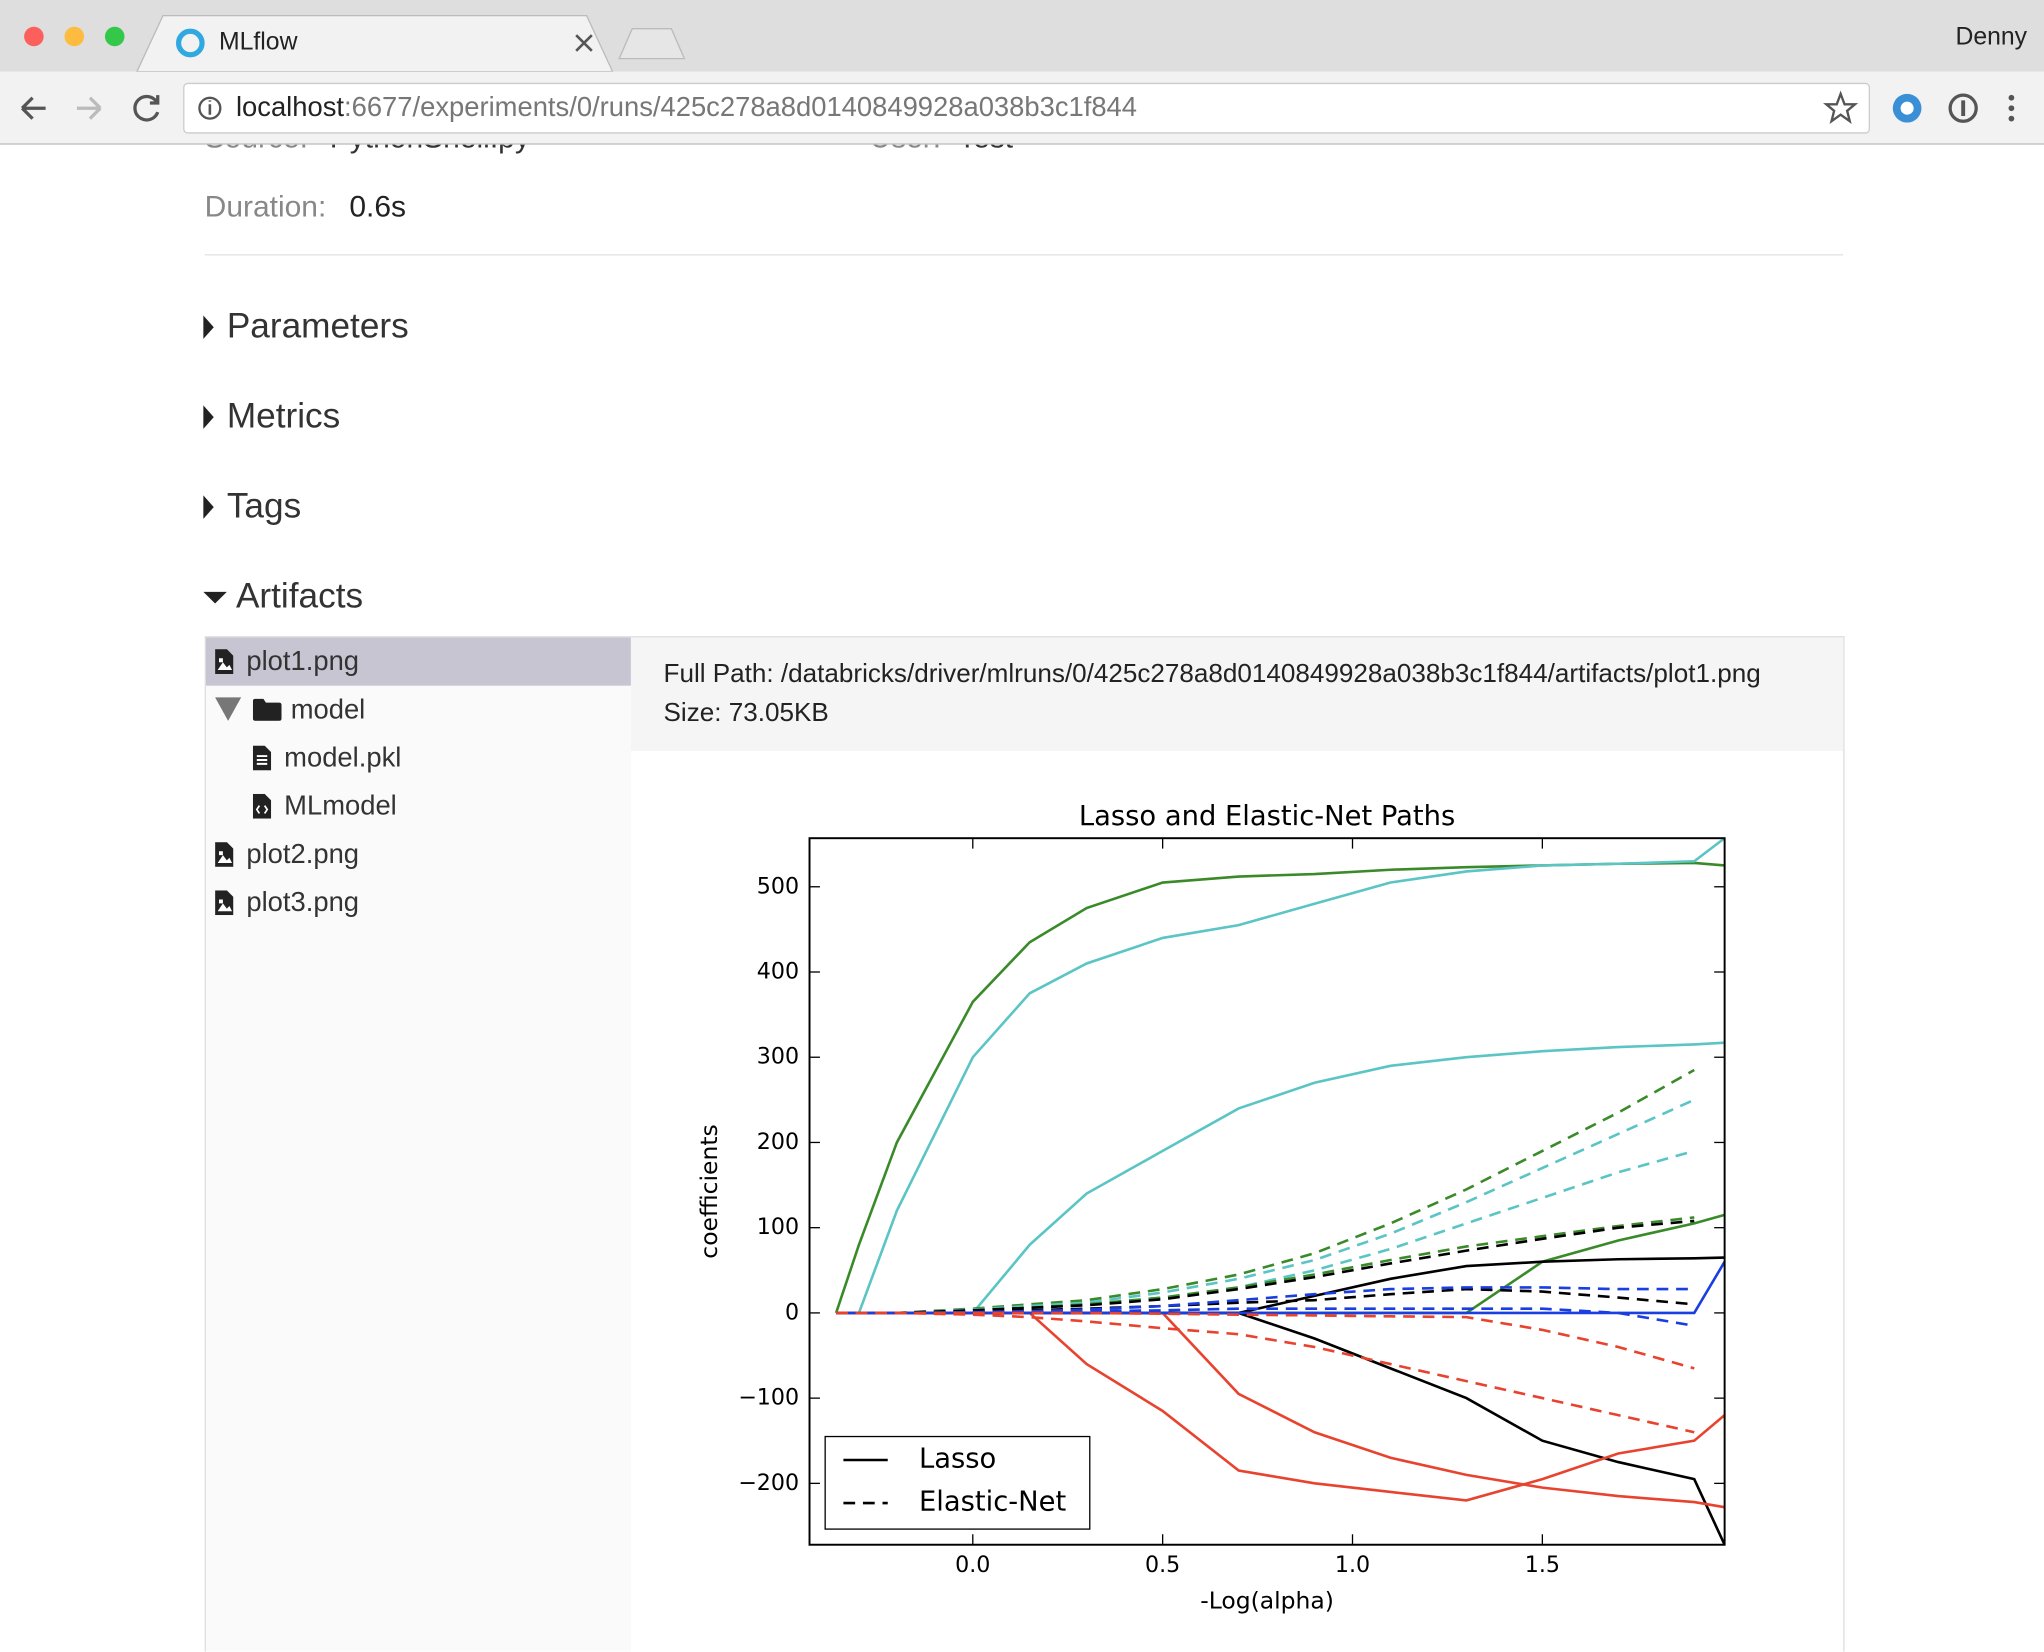 The width and height of the screenshot is (2044, 1652). What do you see at coordinates (210, 108) in the screenshot?
I see `info-icon` at bounding box center [210, 108].